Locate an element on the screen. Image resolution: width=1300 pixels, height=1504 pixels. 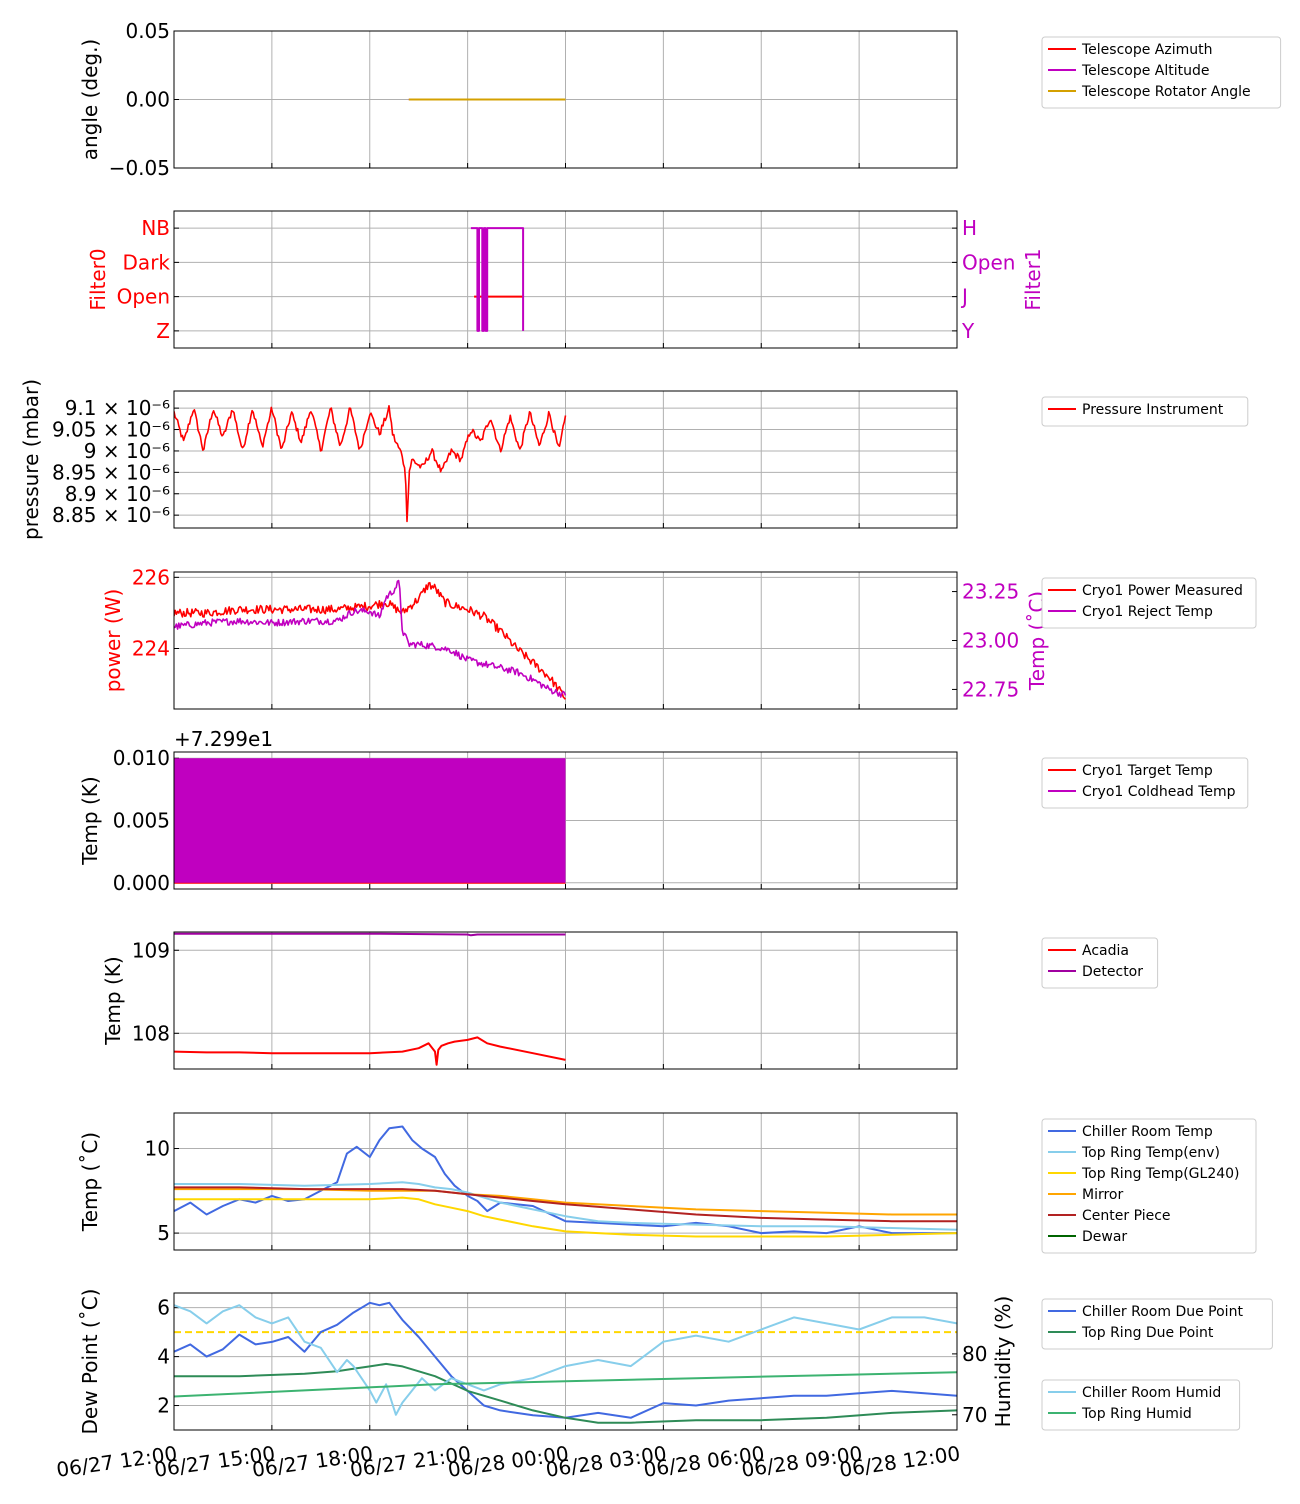
y-right-tick-label: 23.25 is located at coordinates (990, 592).